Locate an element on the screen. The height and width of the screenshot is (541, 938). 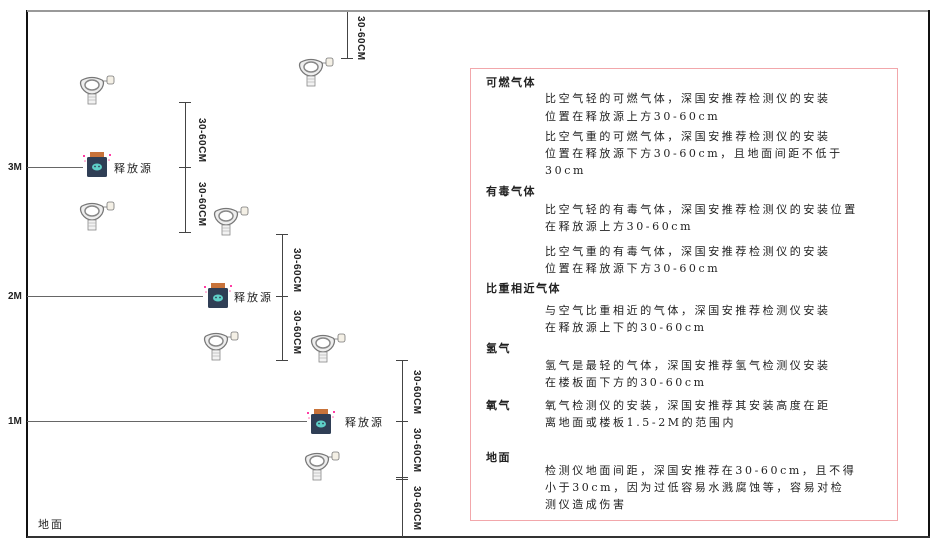
frame-right-wall is located at coordinates (929, 274).